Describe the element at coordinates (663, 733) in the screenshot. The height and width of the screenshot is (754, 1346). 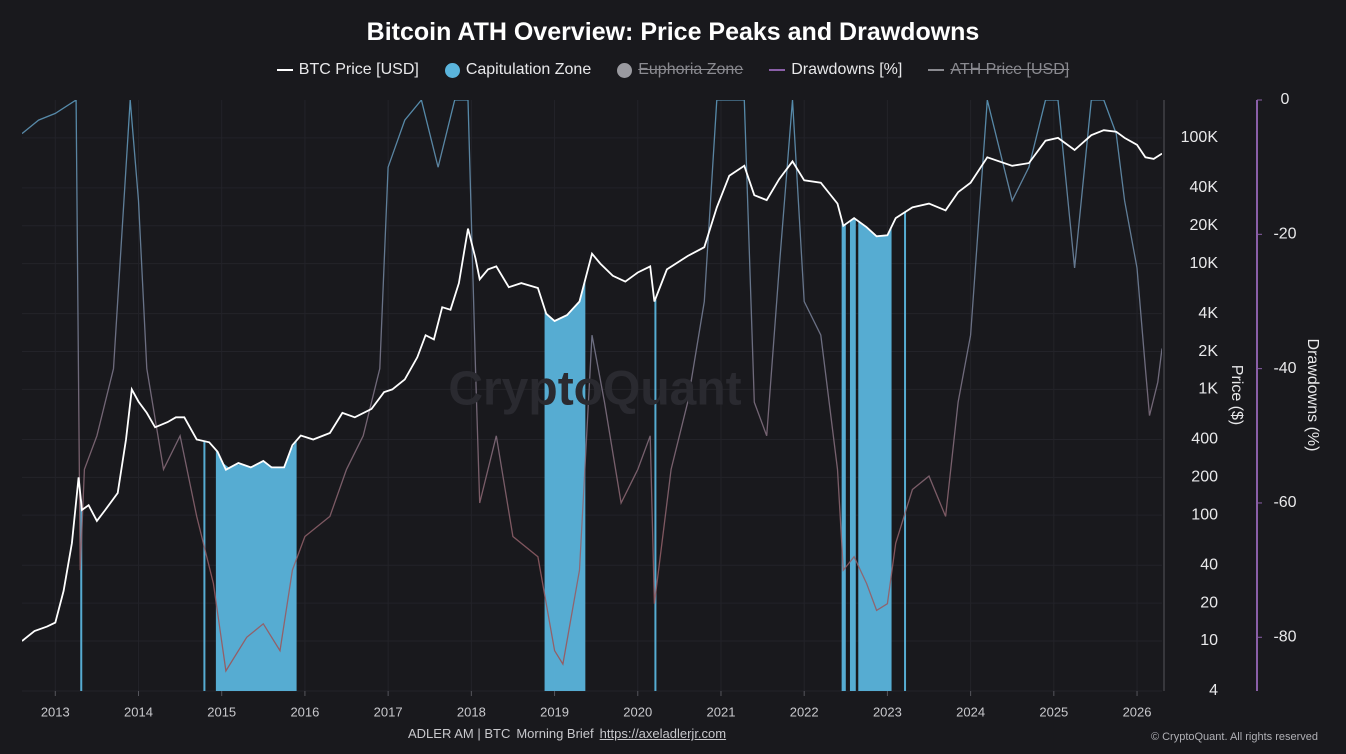
I see `footer-link: https://axeladlerjr.com` at that location.